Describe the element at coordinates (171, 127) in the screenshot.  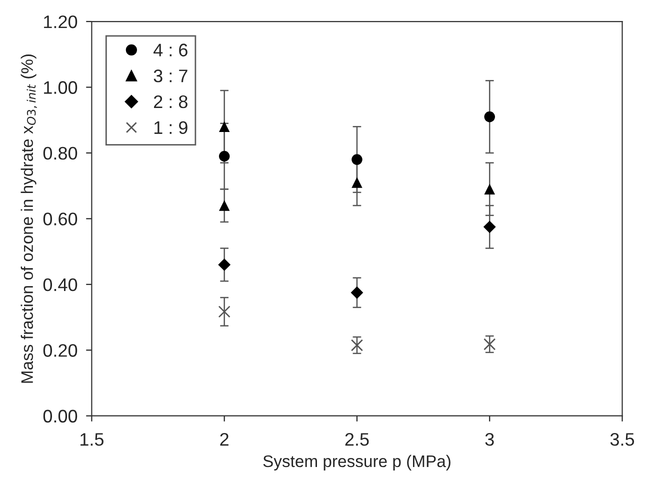
I see `legend-label: 1 : 9` at that location.